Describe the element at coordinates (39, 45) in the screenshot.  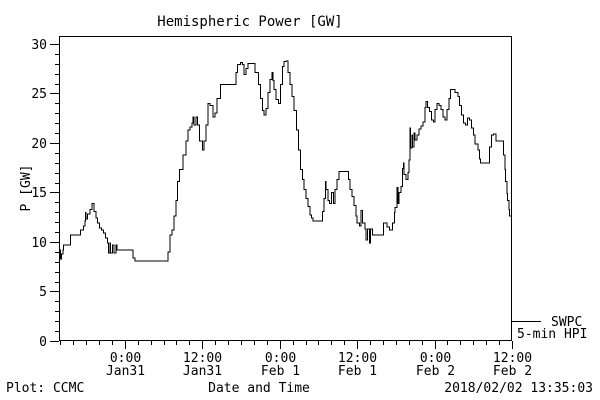
I see `y-tick-label: 30` at that location.